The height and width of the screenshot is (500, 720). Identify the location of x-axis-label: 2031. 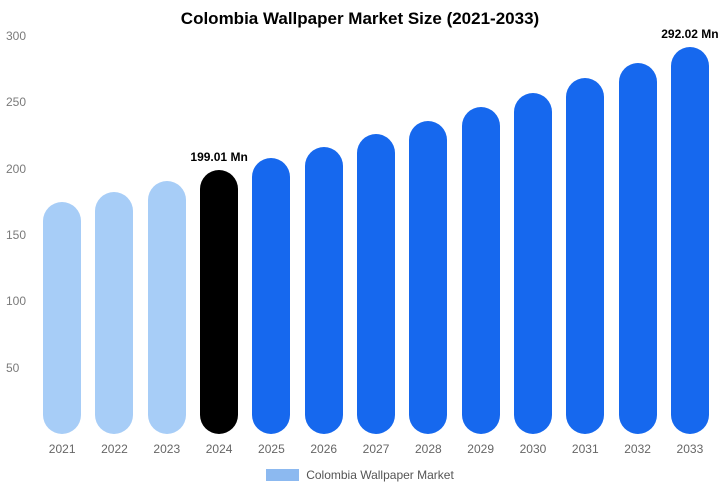
(585, 449).